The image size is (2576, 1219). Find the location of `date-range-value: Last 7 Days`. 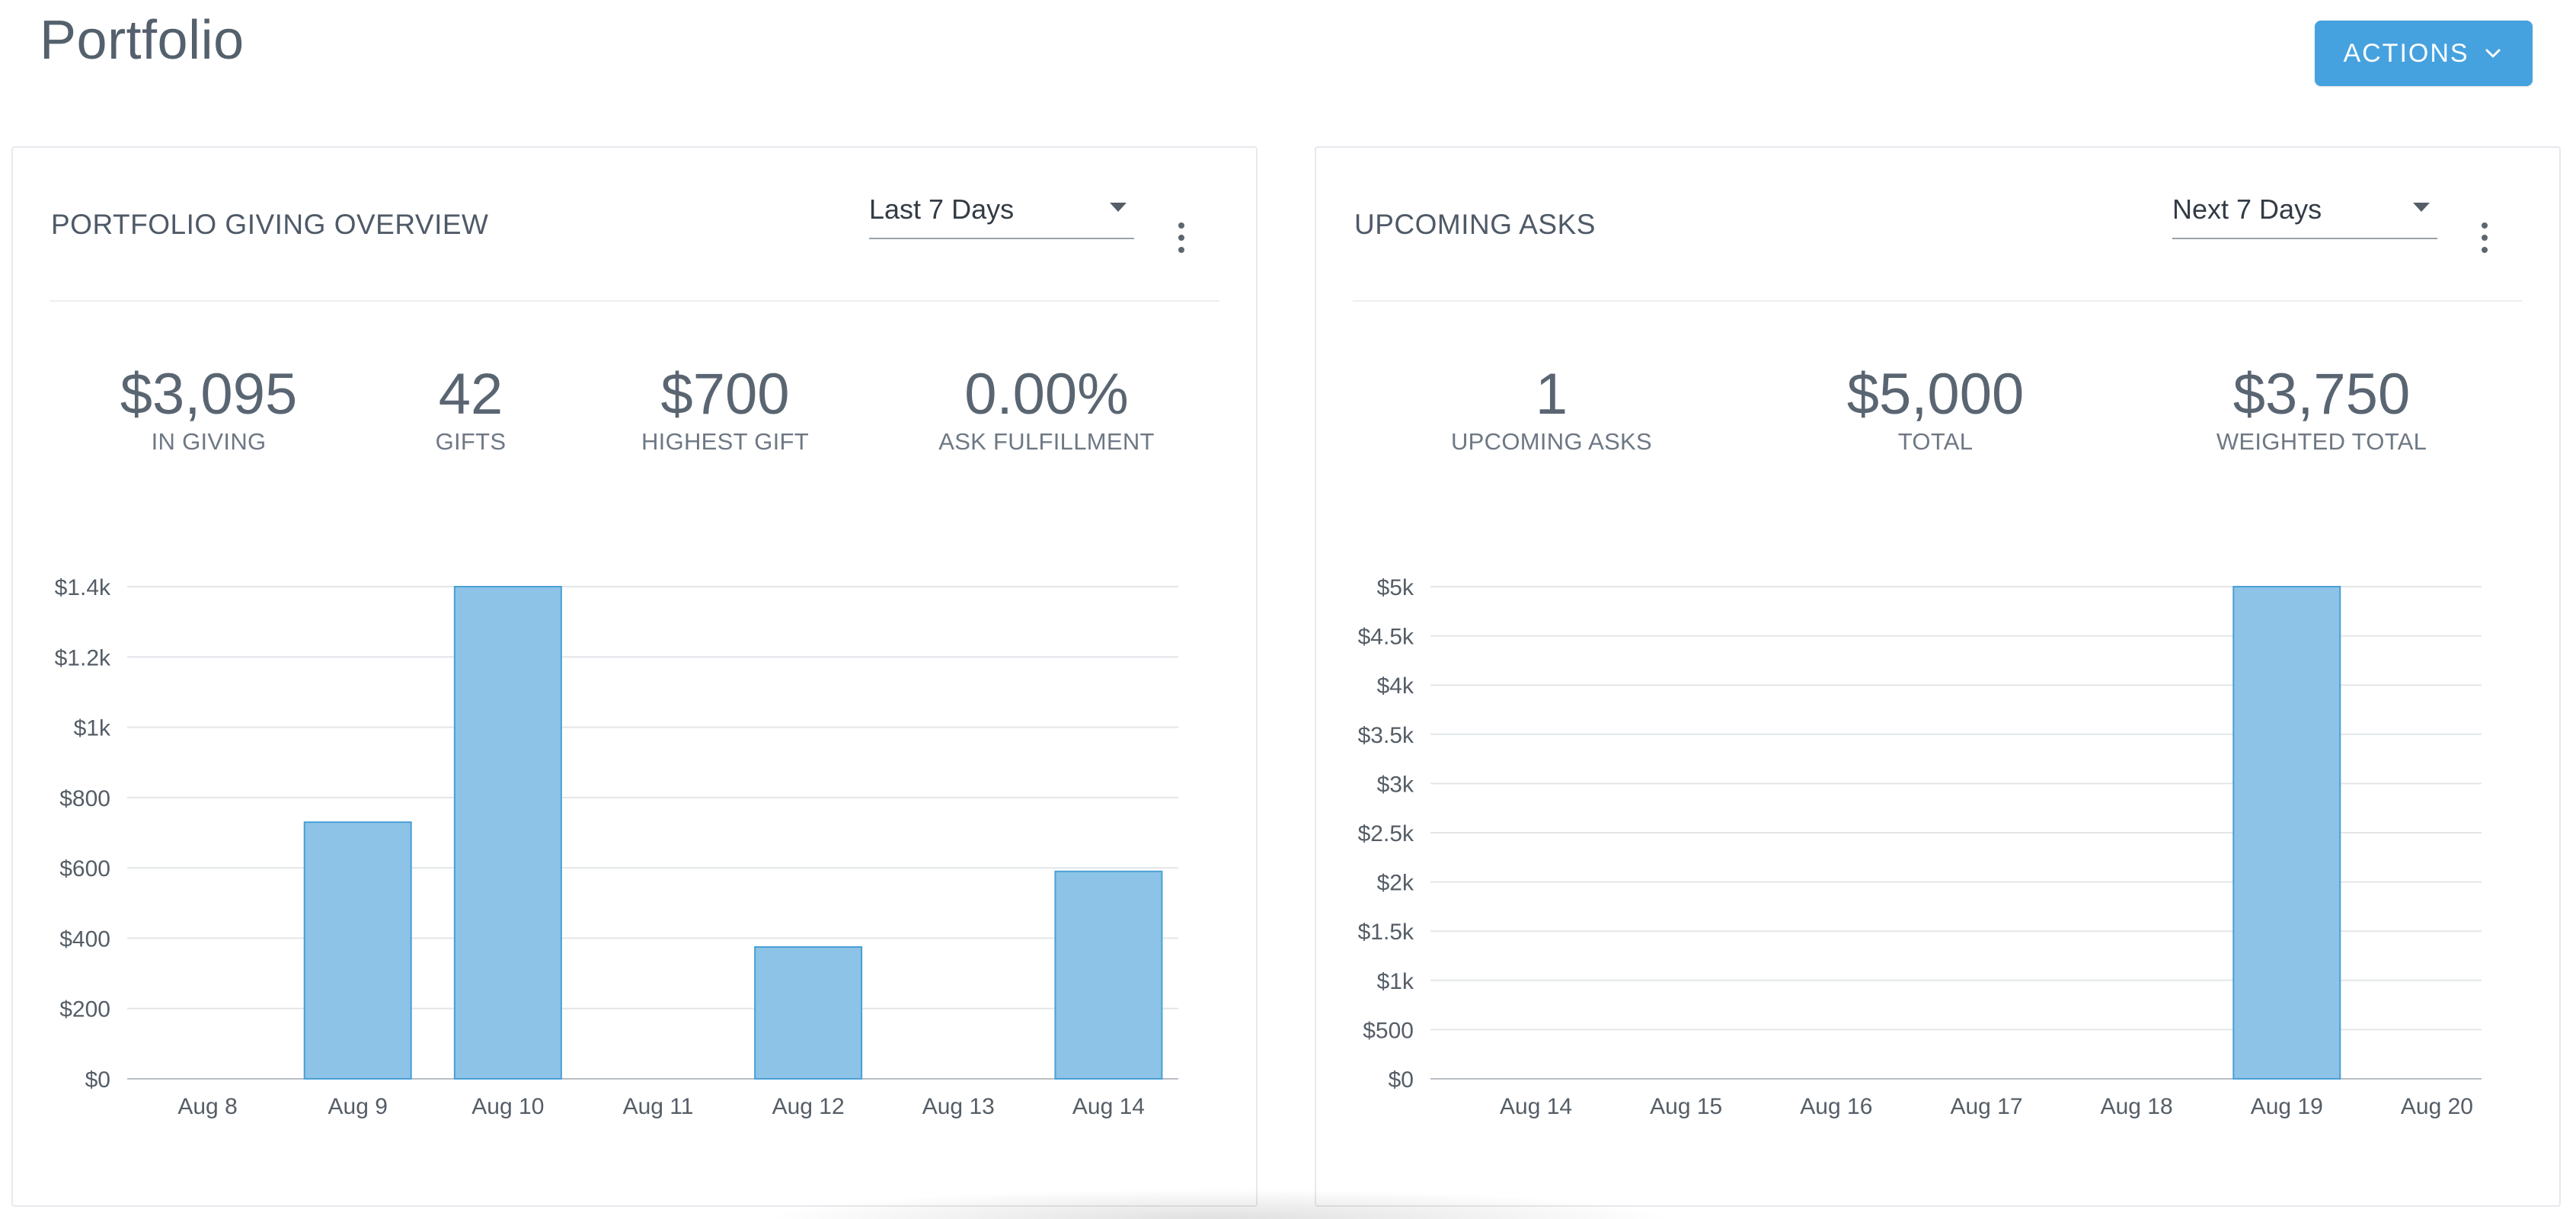

date-range-value: Last 7 Days is located at coordinates (942, 209).